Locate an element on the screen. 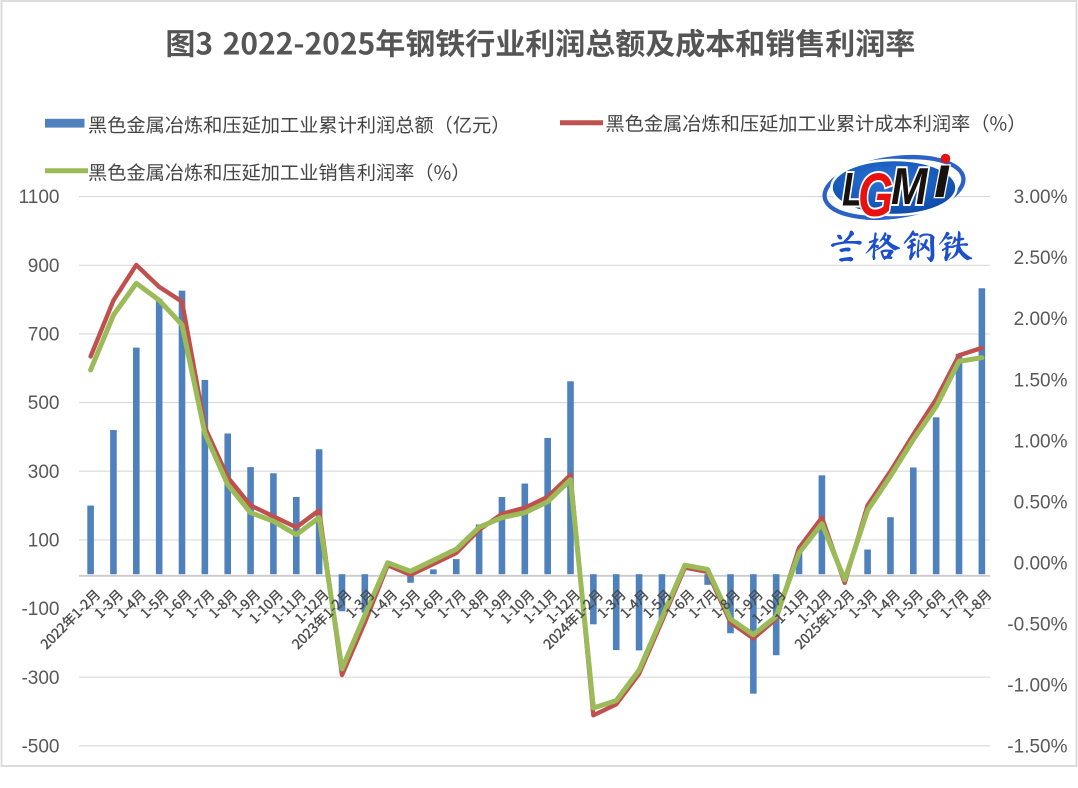 Image resolution: width=1078 pixels, height=788 pixels. svg-text: 100 is located at coordinates (44, 541).